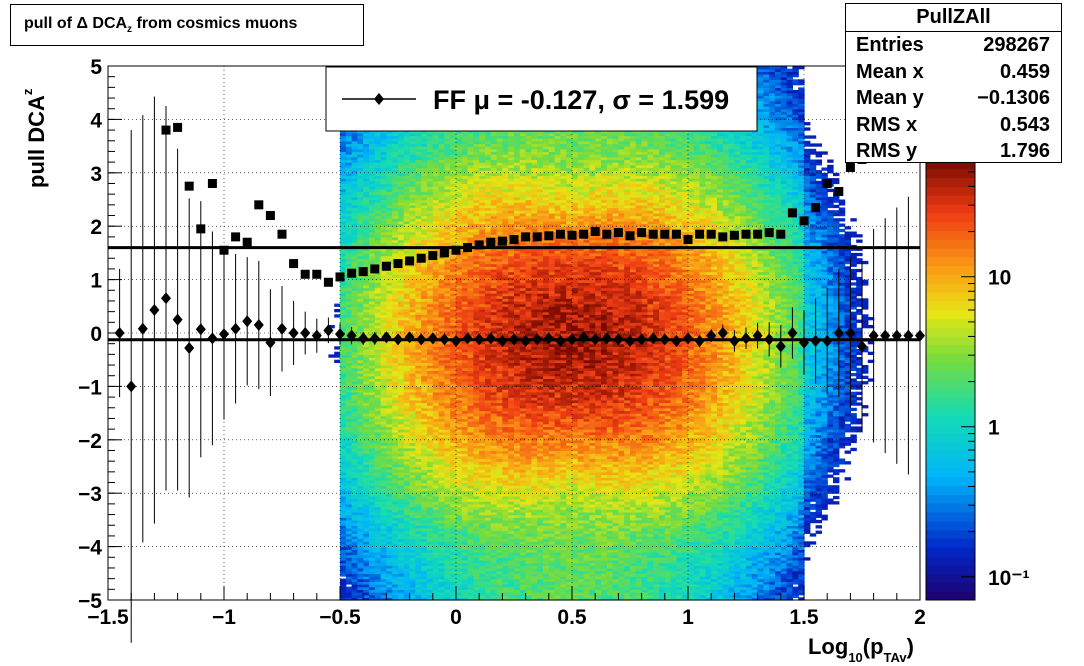 The image size is (1084, 666). Describe the element at coordinates (90, 441) in the screenshot. I see `y-tick-label: −2` at that location.